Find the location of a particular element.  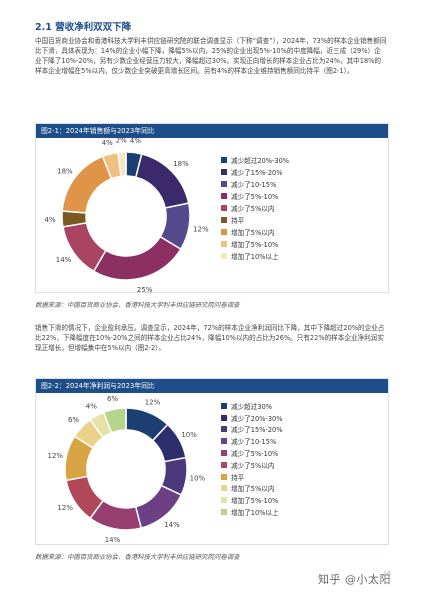

chart-title-sales: 图2-1：2024年销售额与2023年同比 is located at coordinates (212, 131).